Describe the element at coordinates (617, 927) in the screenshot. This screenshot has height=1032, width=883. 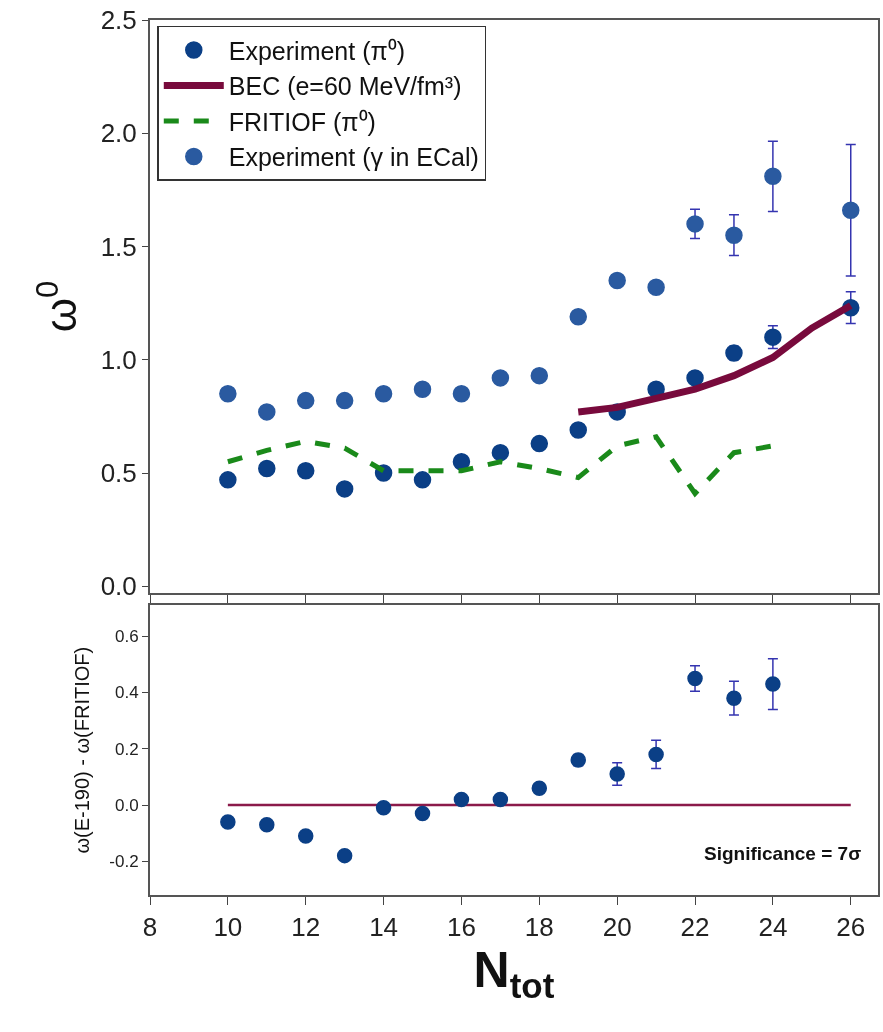
I see `x-tick-label: 20` at that location.